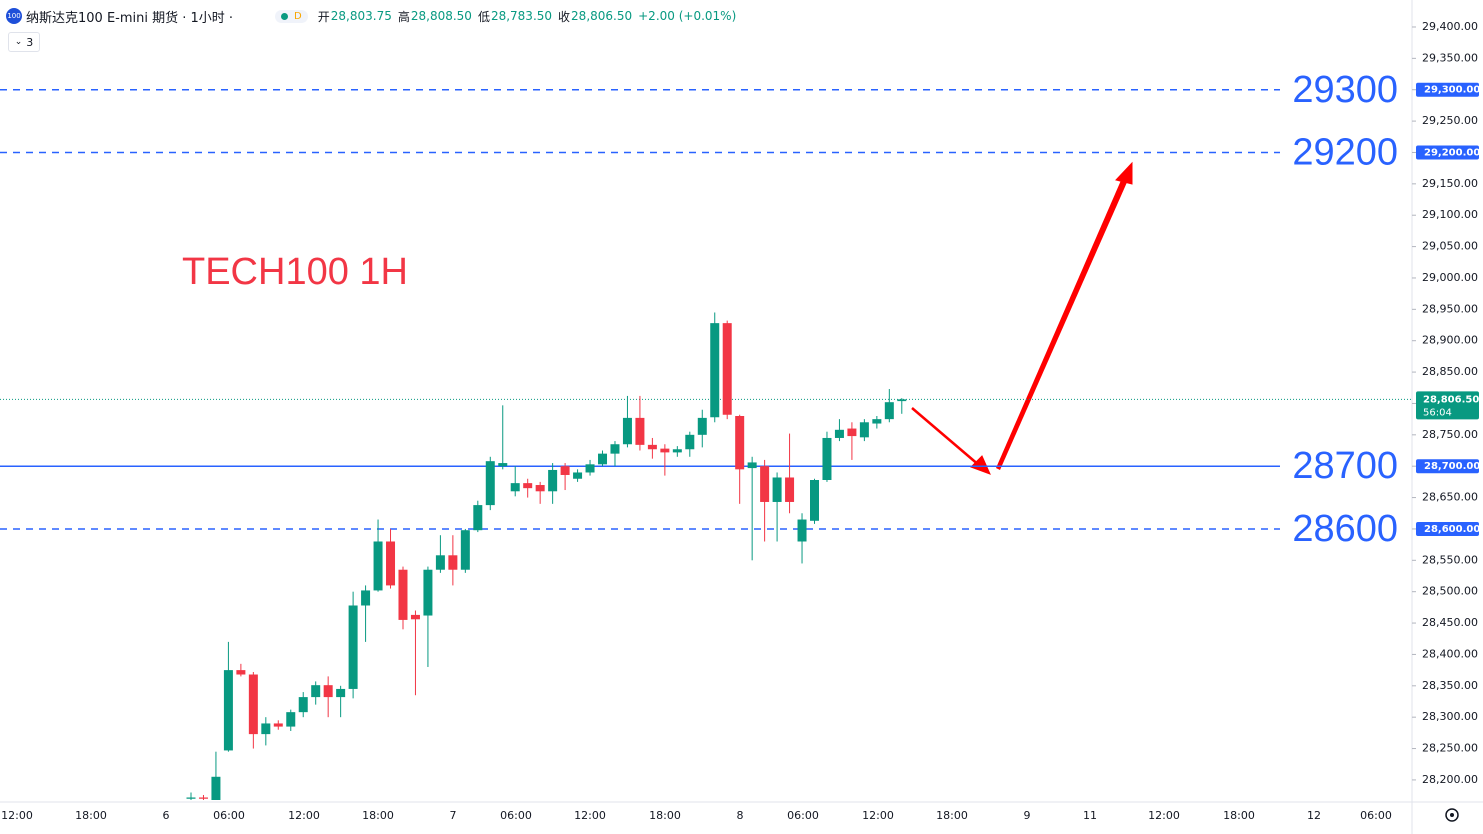 The image size is (1483, 834). Describe the element at coordinates (18, 42) in the screenshot. I see `chevron: ⌄` at that location.